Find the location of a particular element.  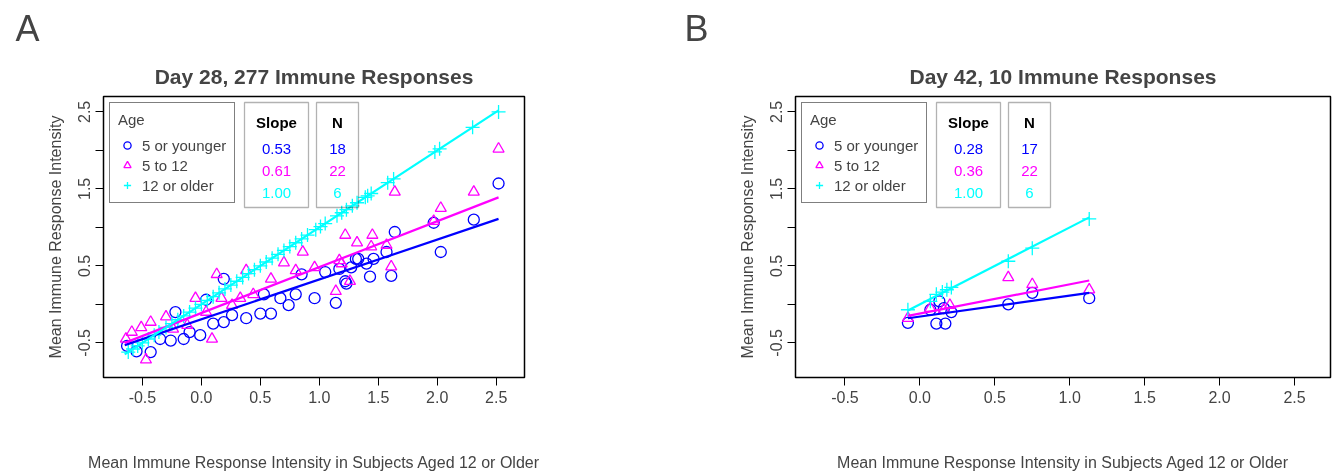

x-tick-label: 2.5 is located at coordinates (1294, 397).